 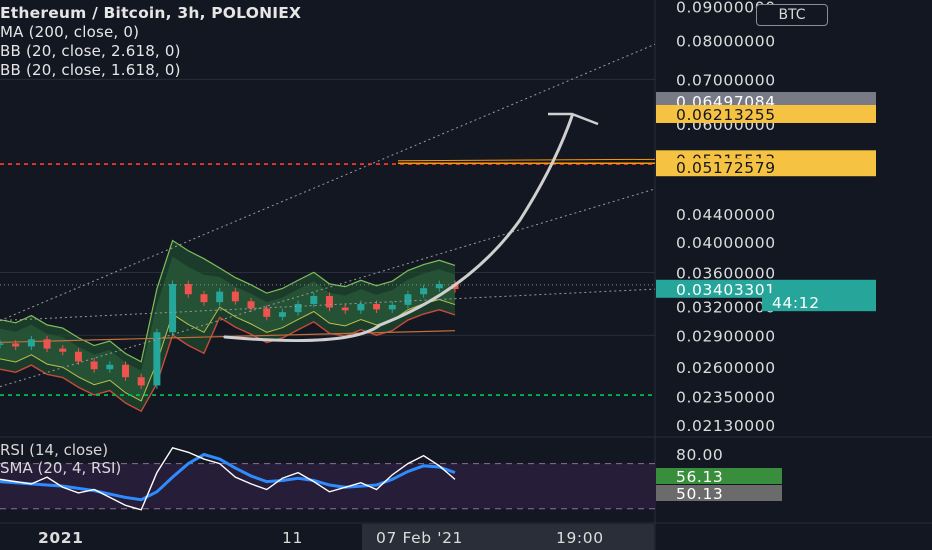 I want to click on price-tick-label: 0.02900000, so click(x=726, y=336).